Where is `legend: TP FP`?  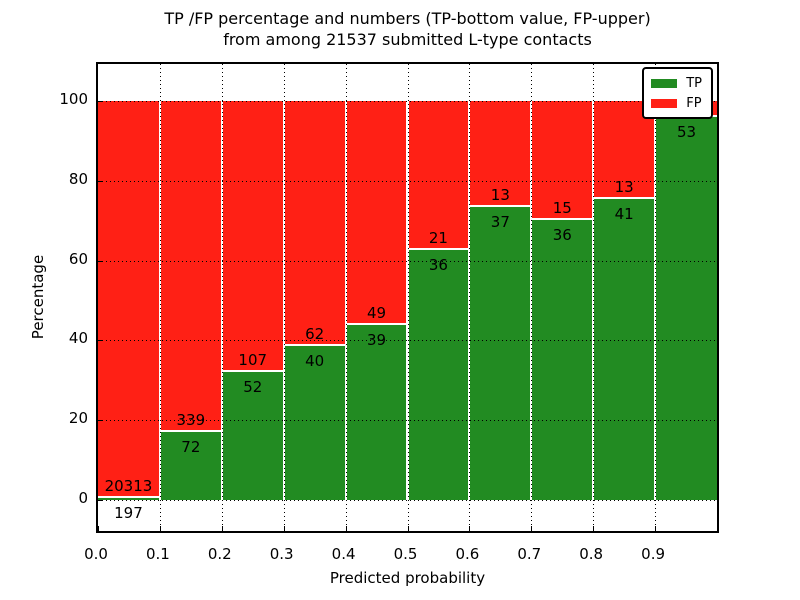
legend: TP FP is located at coordinates (677, 93).